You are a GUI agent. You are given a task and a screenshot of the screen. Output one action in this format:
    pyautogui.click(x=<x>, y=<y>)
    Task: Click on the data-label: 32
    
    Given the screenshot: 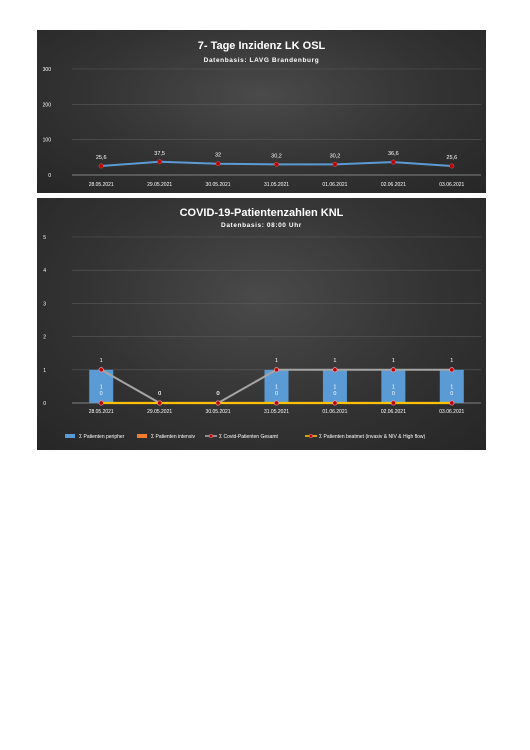 What is the action you would take?
    pyautogui.click(x=218, y=156)
    